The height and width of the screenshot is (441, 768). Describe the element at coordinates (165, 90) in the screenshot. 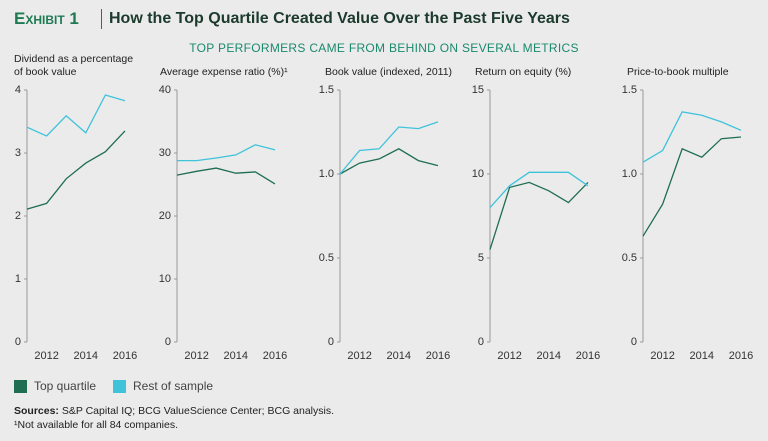

I see `y-tick-label: 40` at that location.